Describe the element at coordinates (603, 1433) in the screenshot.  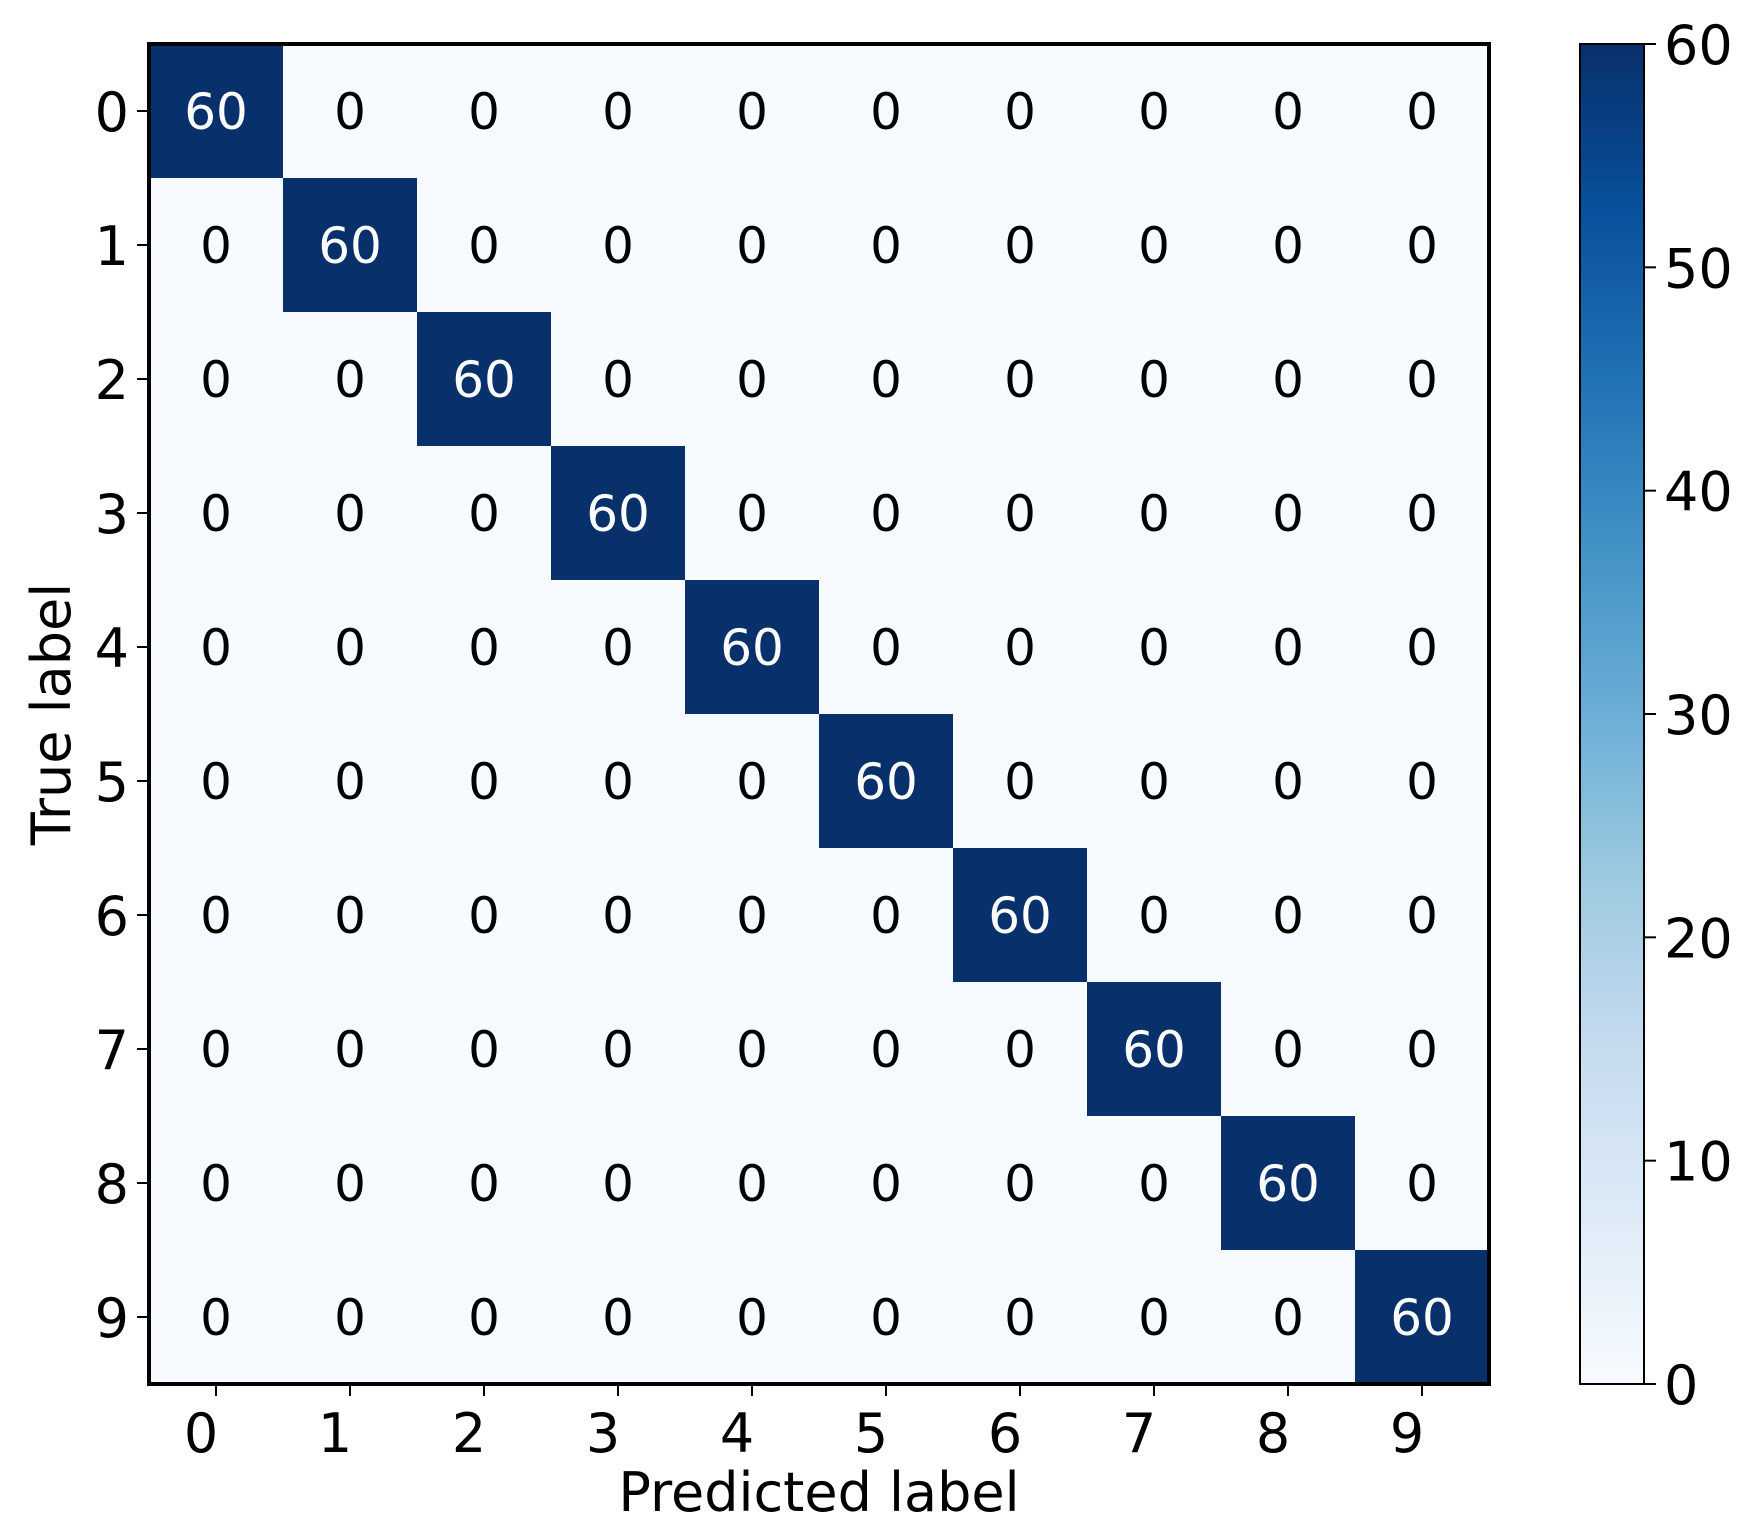
I see `x-tick-label: 3` at that location.